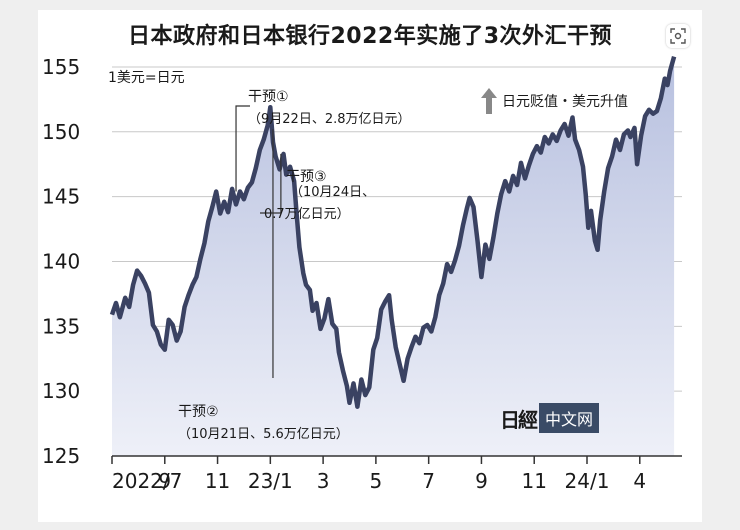  I want to click on y-tick-150: 150, so click(61, 132).